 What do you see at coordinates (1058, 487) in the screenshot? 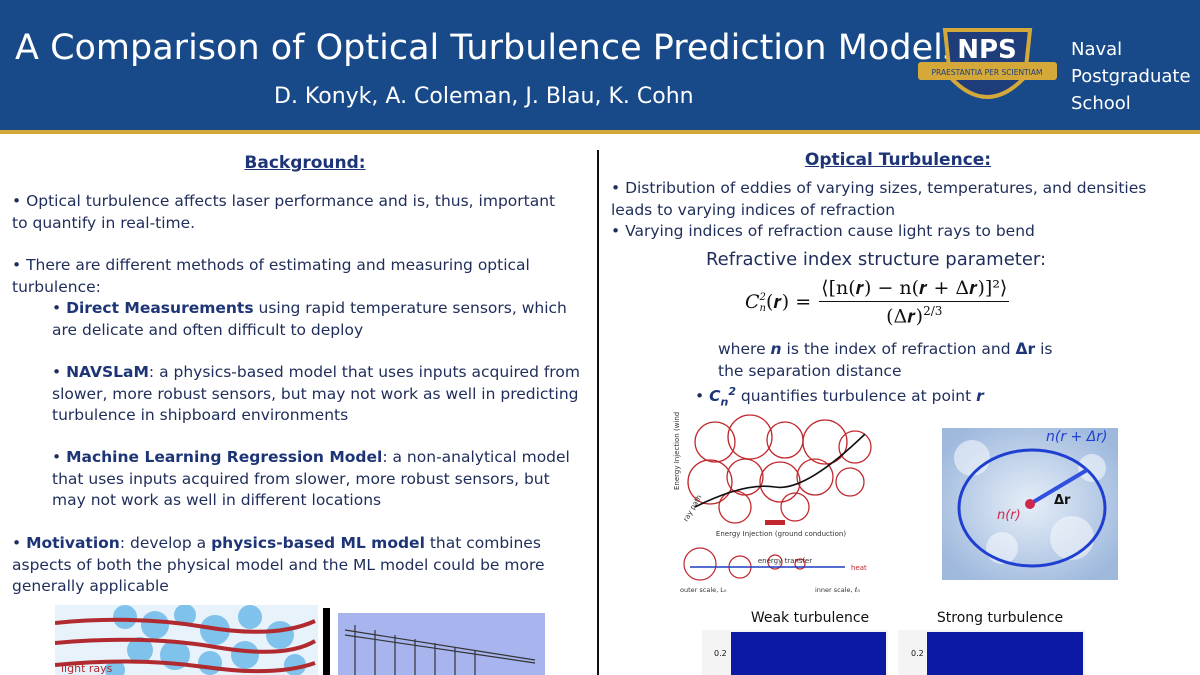
I see `delta-arrow` at bounding box center [1058, 487].